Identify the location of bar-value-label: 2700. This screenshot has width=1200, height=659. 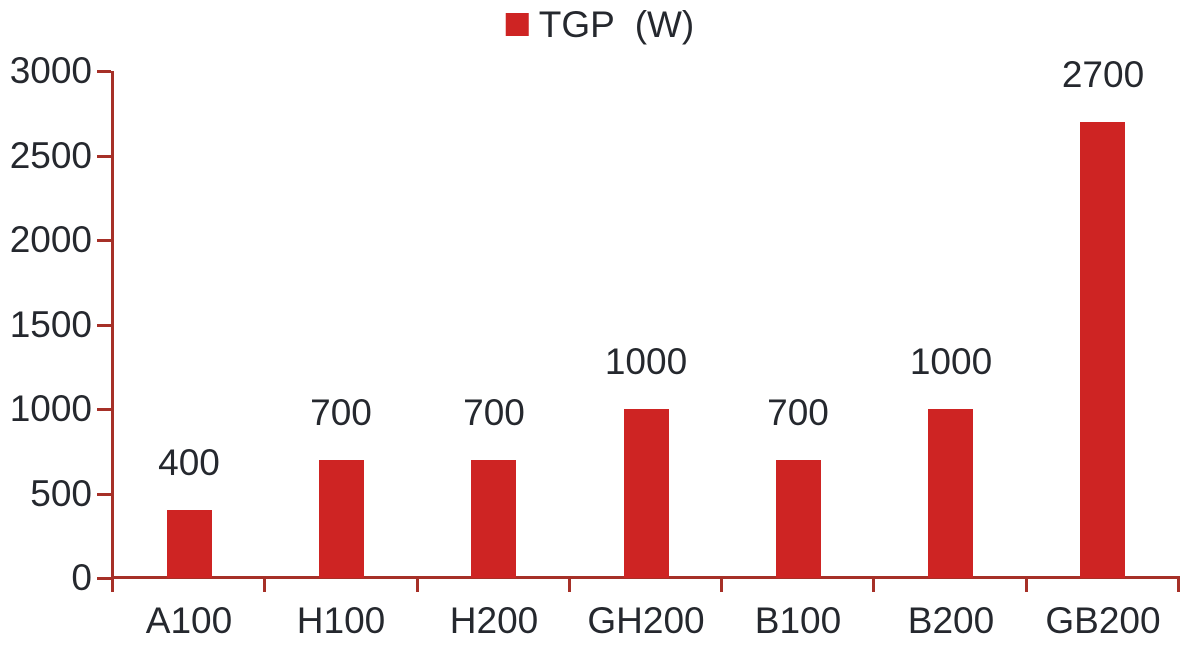
(1103, 74).